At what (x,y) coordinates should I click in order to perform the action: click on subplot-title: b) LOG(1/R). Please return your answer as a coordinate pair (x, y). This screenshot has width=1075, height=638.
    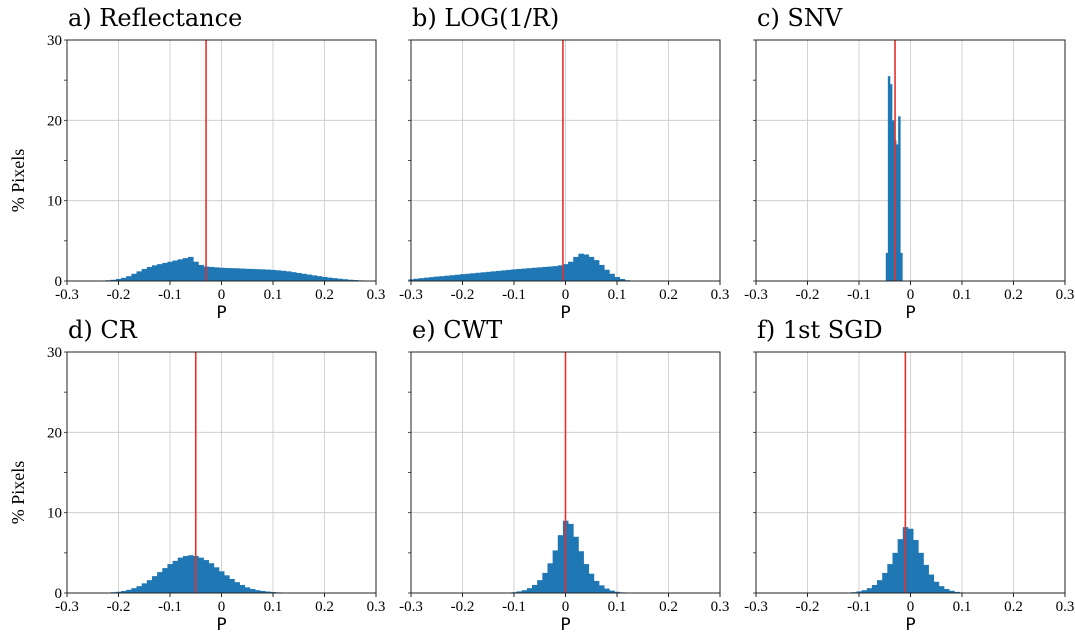
    Looking at the image, I should click on (485, 18).